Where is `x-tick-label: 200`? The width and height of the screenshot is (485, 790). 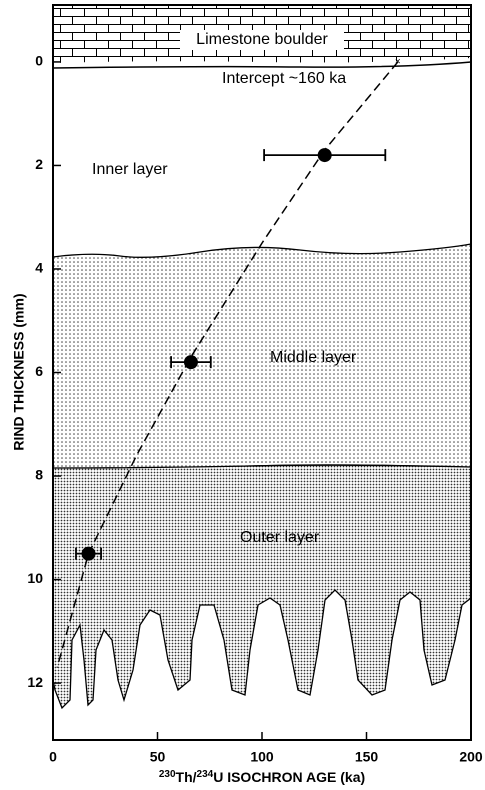
x-tick-label: 200 is located at coordinates (471, 757).